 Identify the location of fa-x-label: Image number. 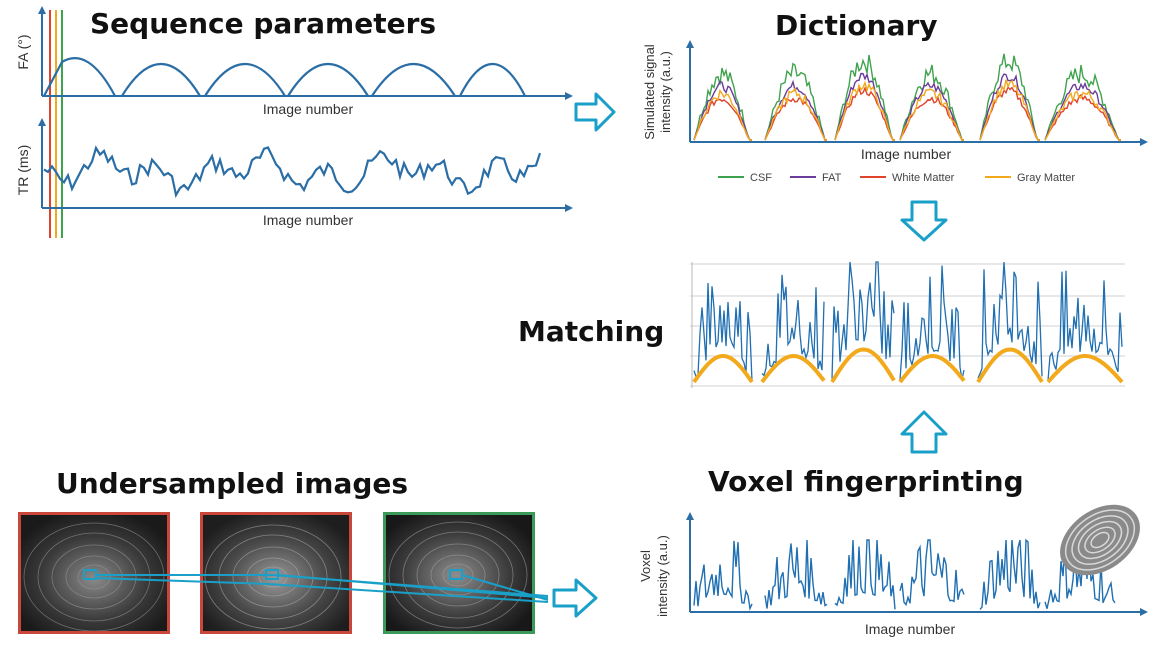
(308, 109).